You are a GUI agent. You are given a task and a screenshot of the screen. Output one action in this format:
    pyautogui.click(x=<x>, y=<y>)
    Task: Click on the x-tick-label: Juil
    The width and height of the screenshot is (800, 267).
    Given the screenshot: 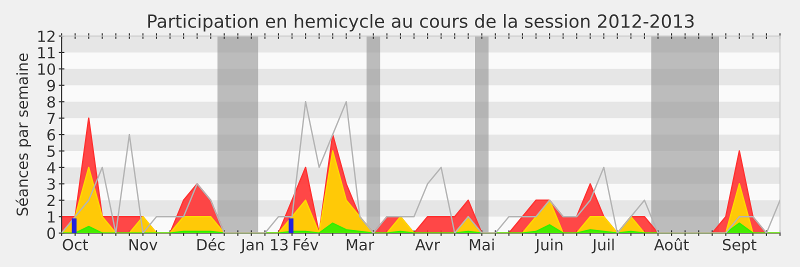 What is the action you would take?
    pyautogui.click(x=603, y=246)
    